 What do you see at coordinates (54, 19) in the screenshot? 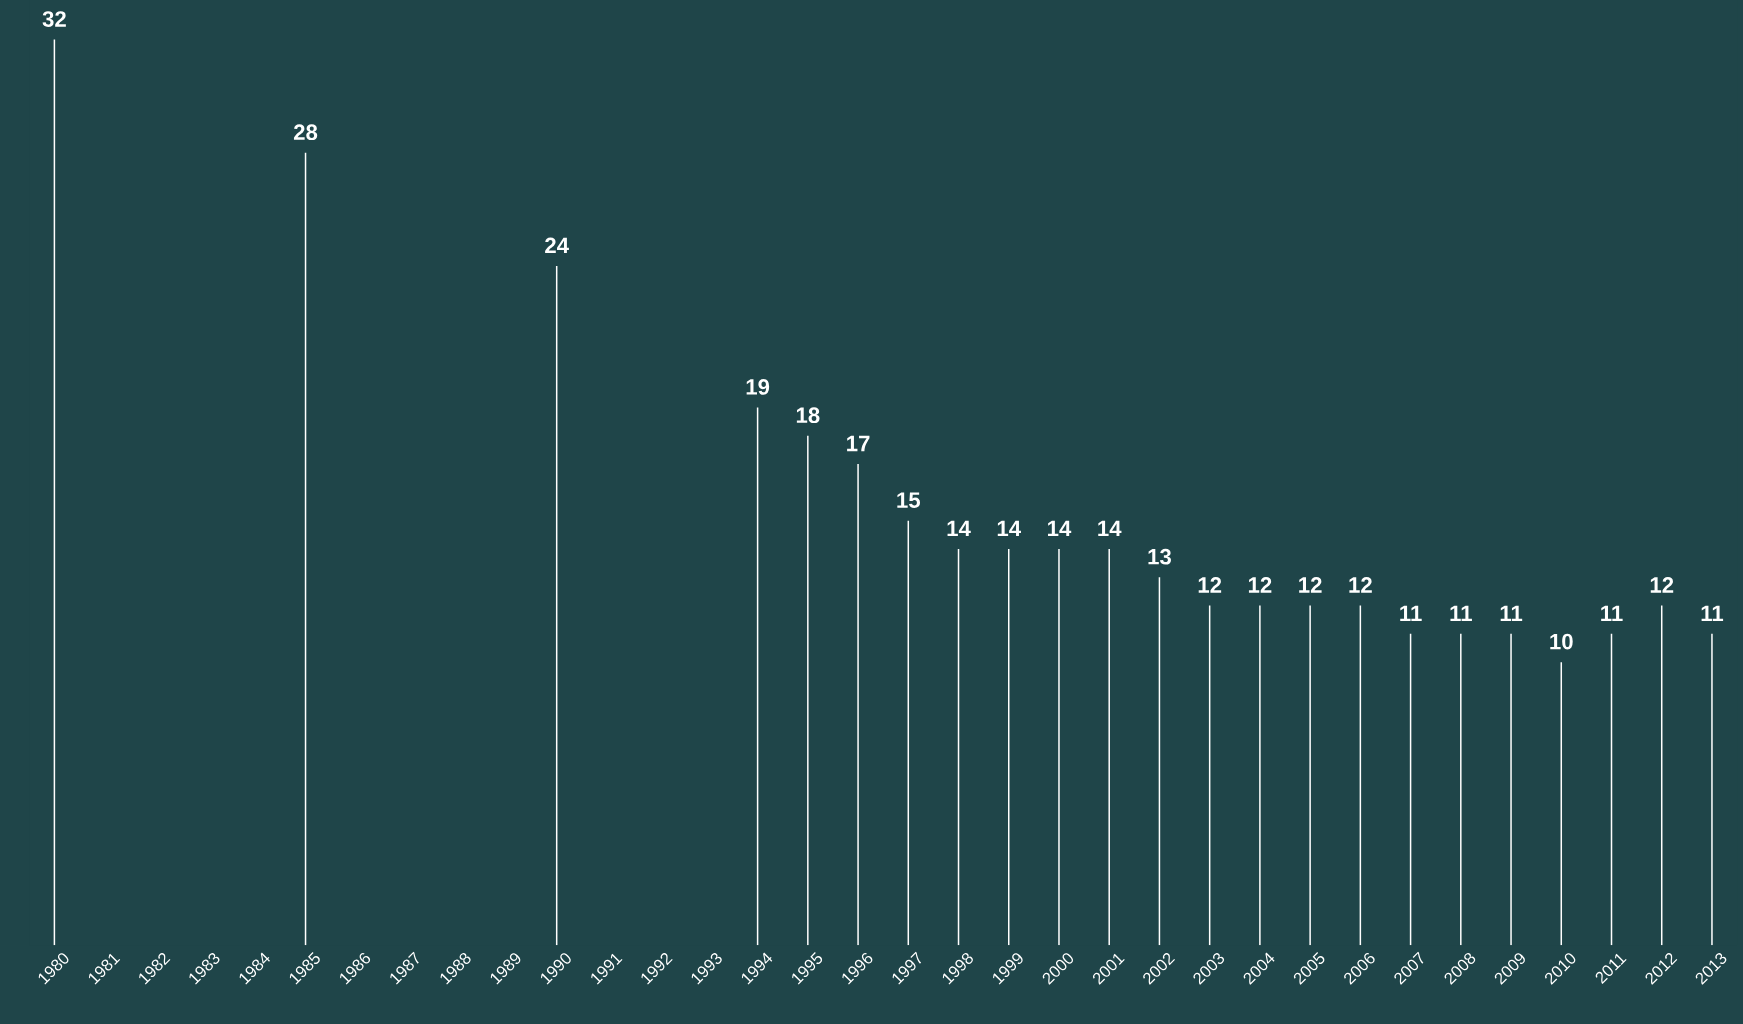
I see `data-label: 32` at bounding box center [54, 19].